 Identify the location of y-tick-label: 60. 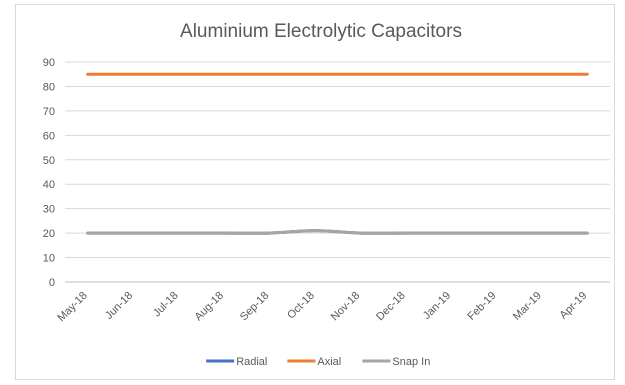
(49, 136).